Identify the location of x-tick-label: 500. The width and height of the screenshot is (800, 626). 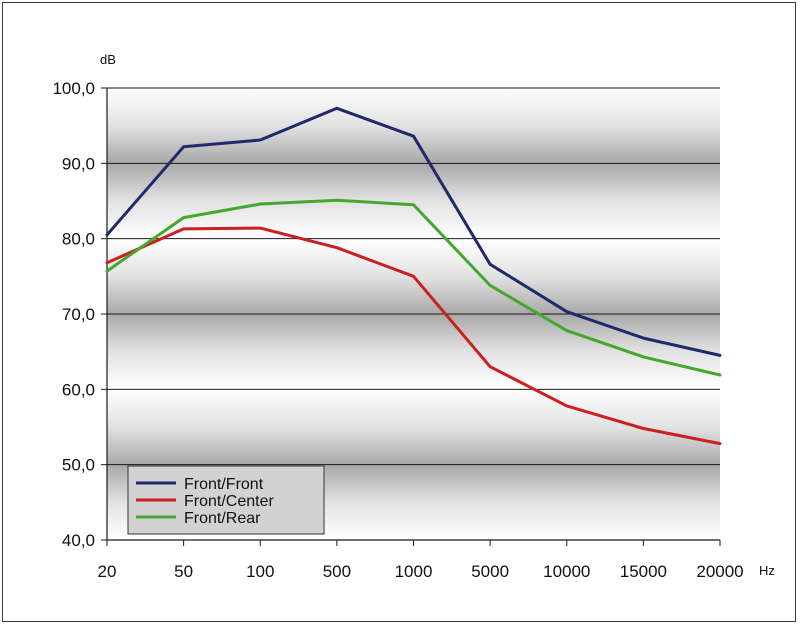
(337, 571).